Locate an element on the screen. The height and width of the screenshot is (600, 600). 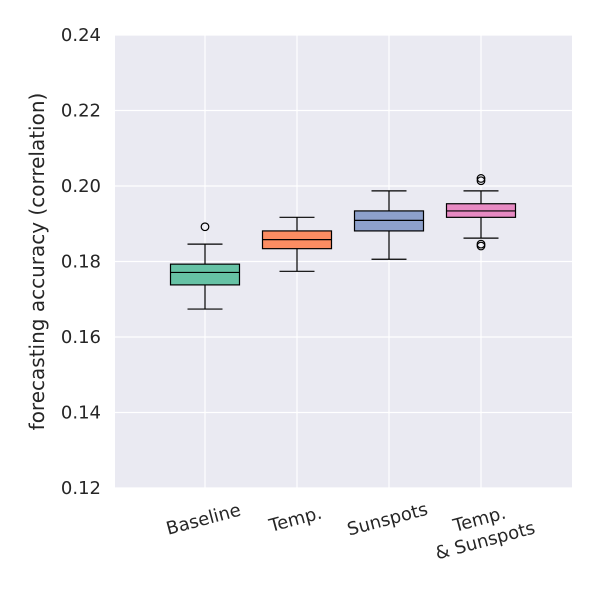
x-tick-labels: Baseline Temp. Sunspots Temp.& Sunspots is located at coordinates (350, 530).